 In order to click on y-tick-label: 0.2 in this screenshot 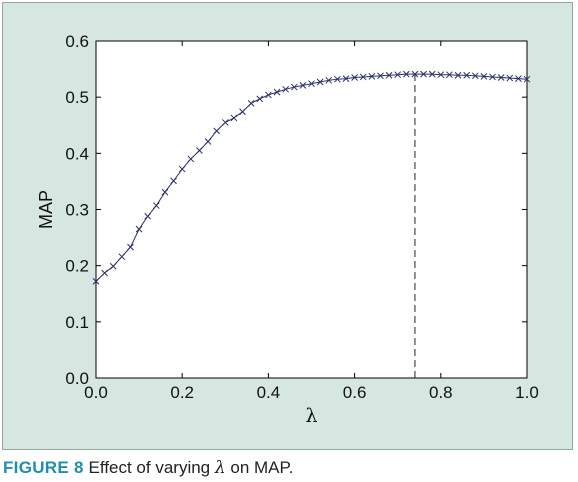, I will do `click(77, 266)`.